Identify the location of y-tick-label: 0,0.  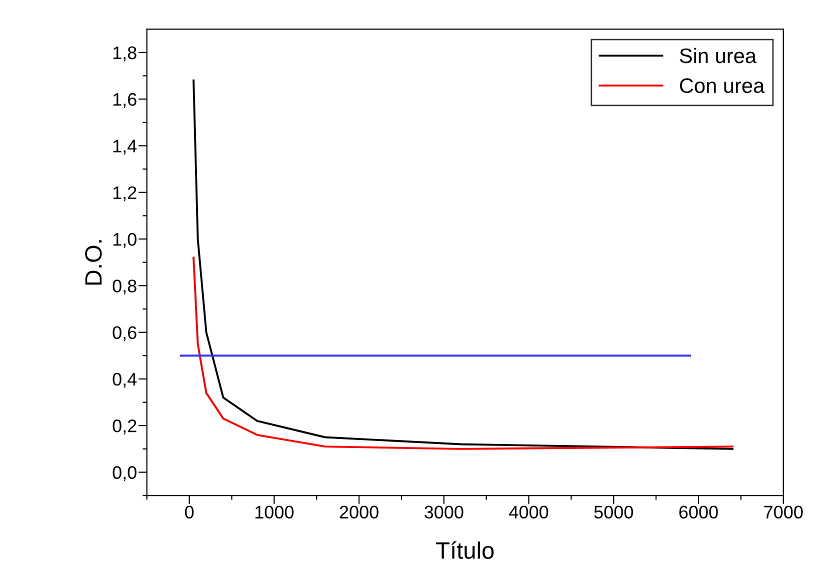
(124, 474).